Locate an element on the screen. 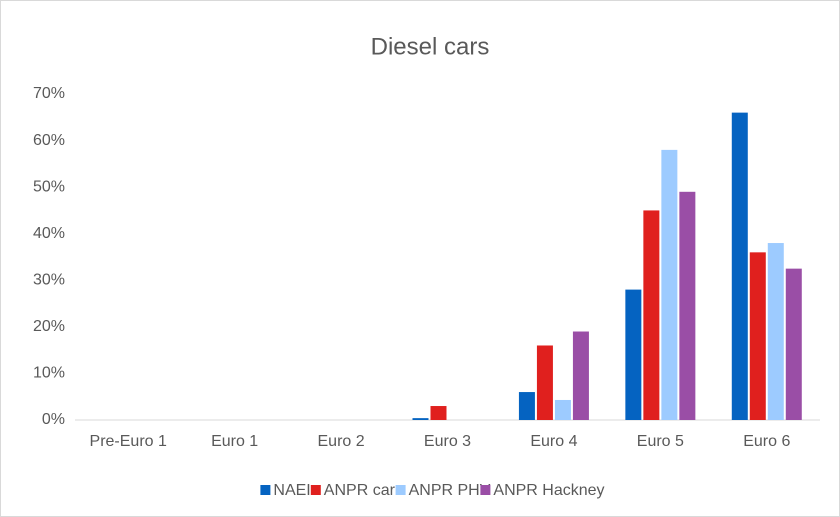 This screenshot has height=517, width=840. y-tick-label: 50% is located at coordinates (49, 186).